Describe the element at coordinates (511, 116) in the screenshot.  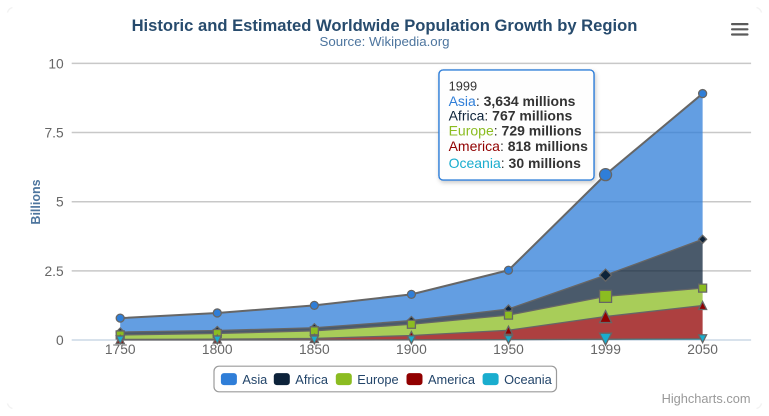
I see `svg-text: Africa: 767 millions` at that location.